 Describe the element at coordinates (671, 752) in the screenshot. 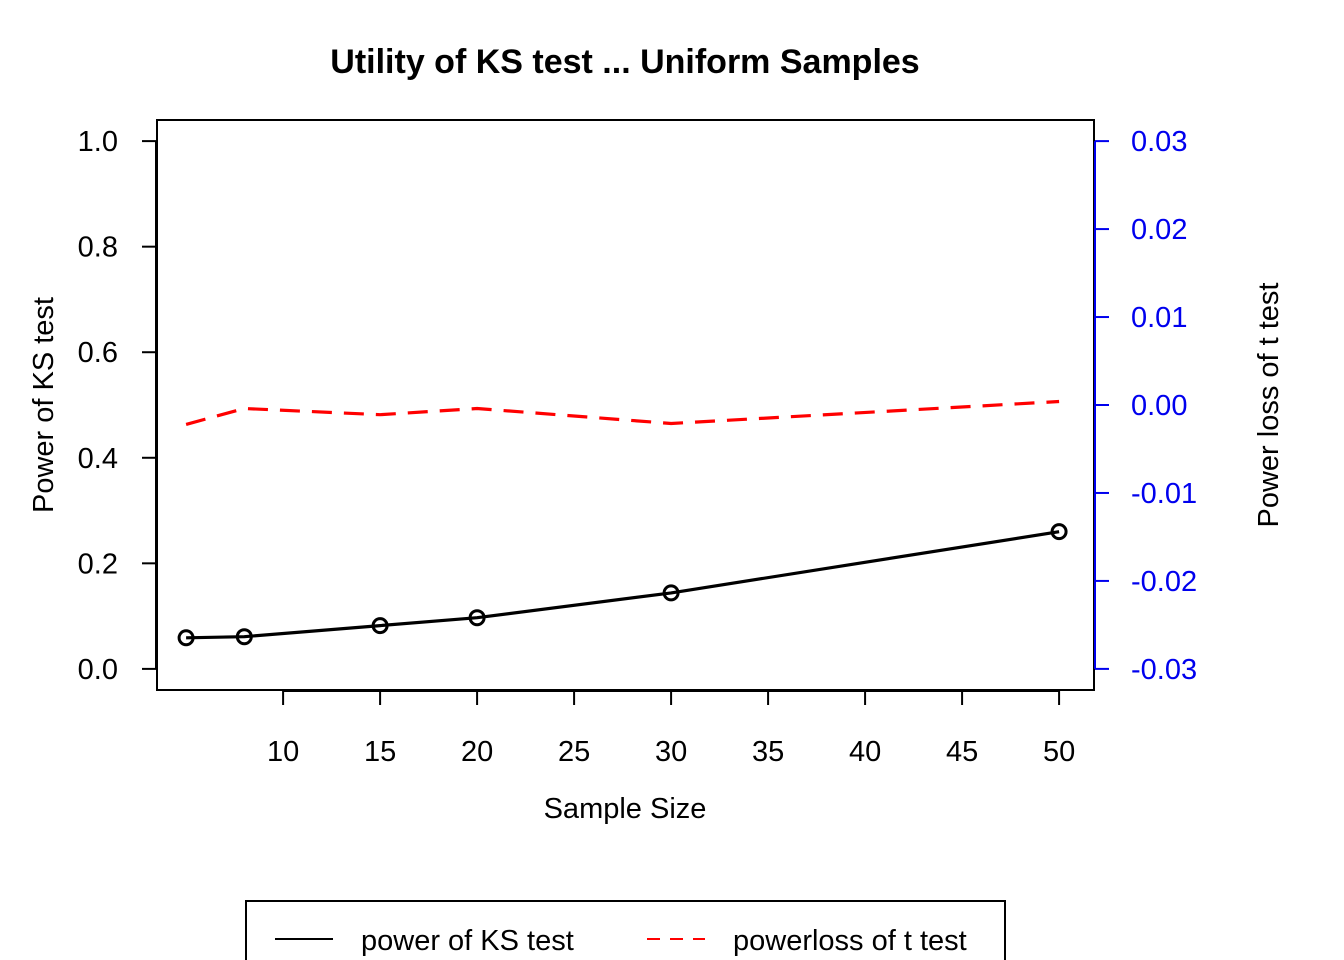

I see `x-tick-label: 30` at that location.